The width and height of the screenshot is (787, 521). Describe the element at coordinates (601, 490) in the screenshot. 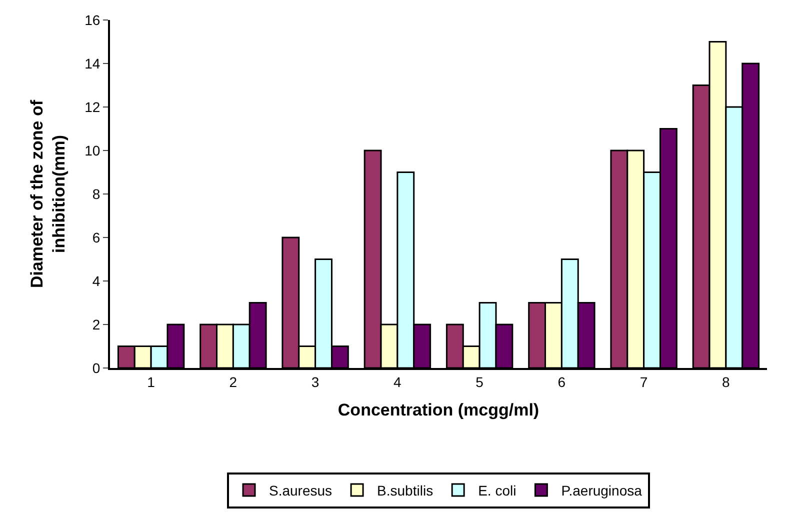

I see `legend-label: P.aeruginosa` at that location.